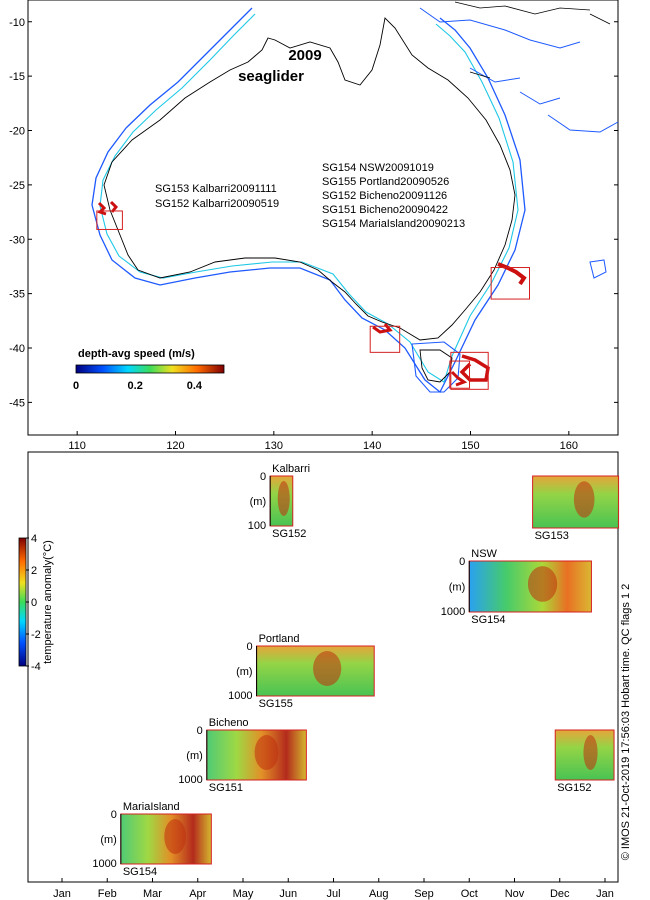  I want to click on map-y-tick-label: -35, so click(17, 295).